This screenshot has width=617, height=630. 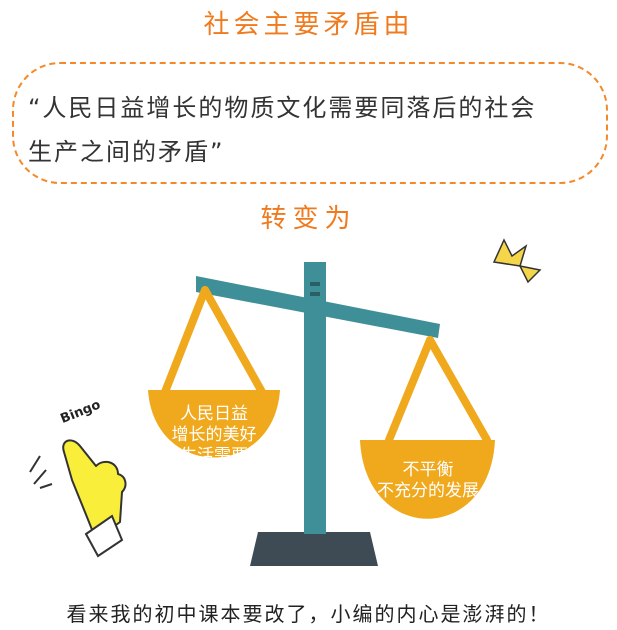 I want to click on left-pan-line-3: 生活需要, so click(x=214, y=456).